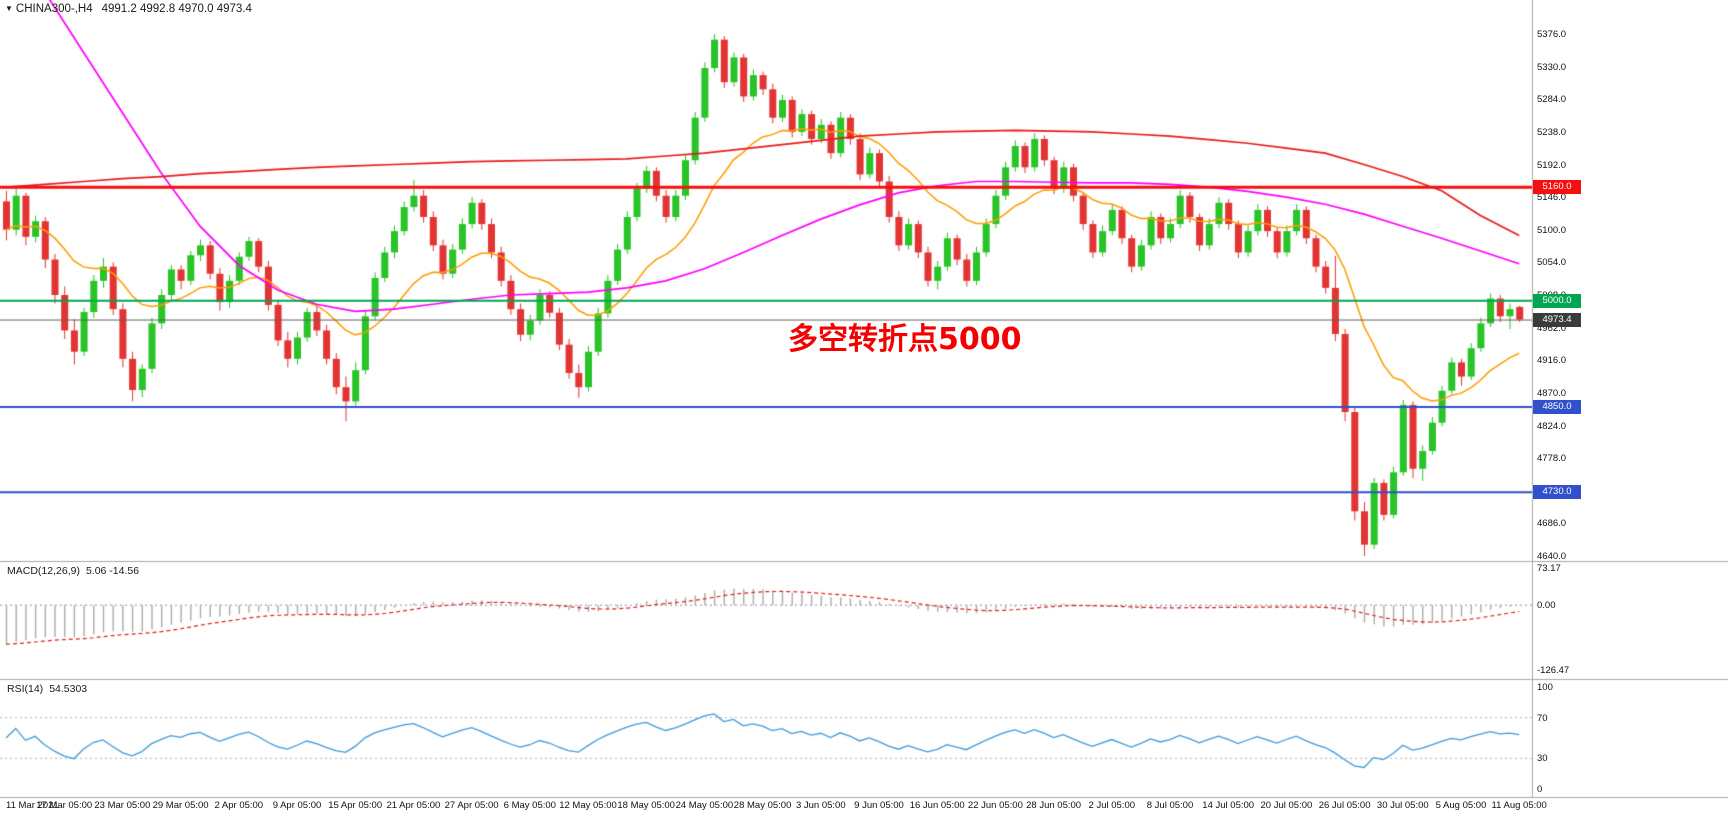 The width and height of the screenshot is (1728, 838). I want to click on macd-values: 5.06 -14.56, so click(112, 571).